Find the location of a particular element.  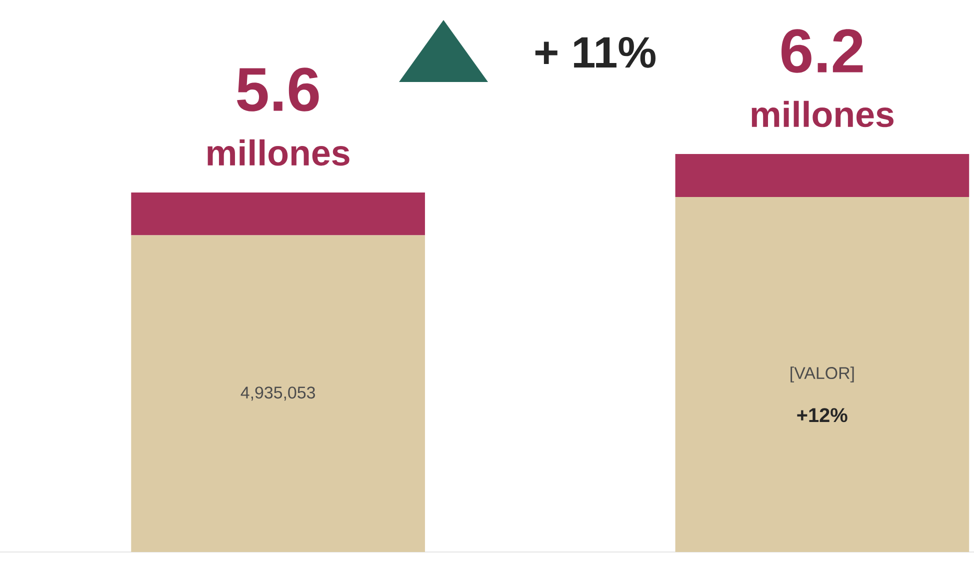

text: 6.2 is located at coordinates (822, 51).